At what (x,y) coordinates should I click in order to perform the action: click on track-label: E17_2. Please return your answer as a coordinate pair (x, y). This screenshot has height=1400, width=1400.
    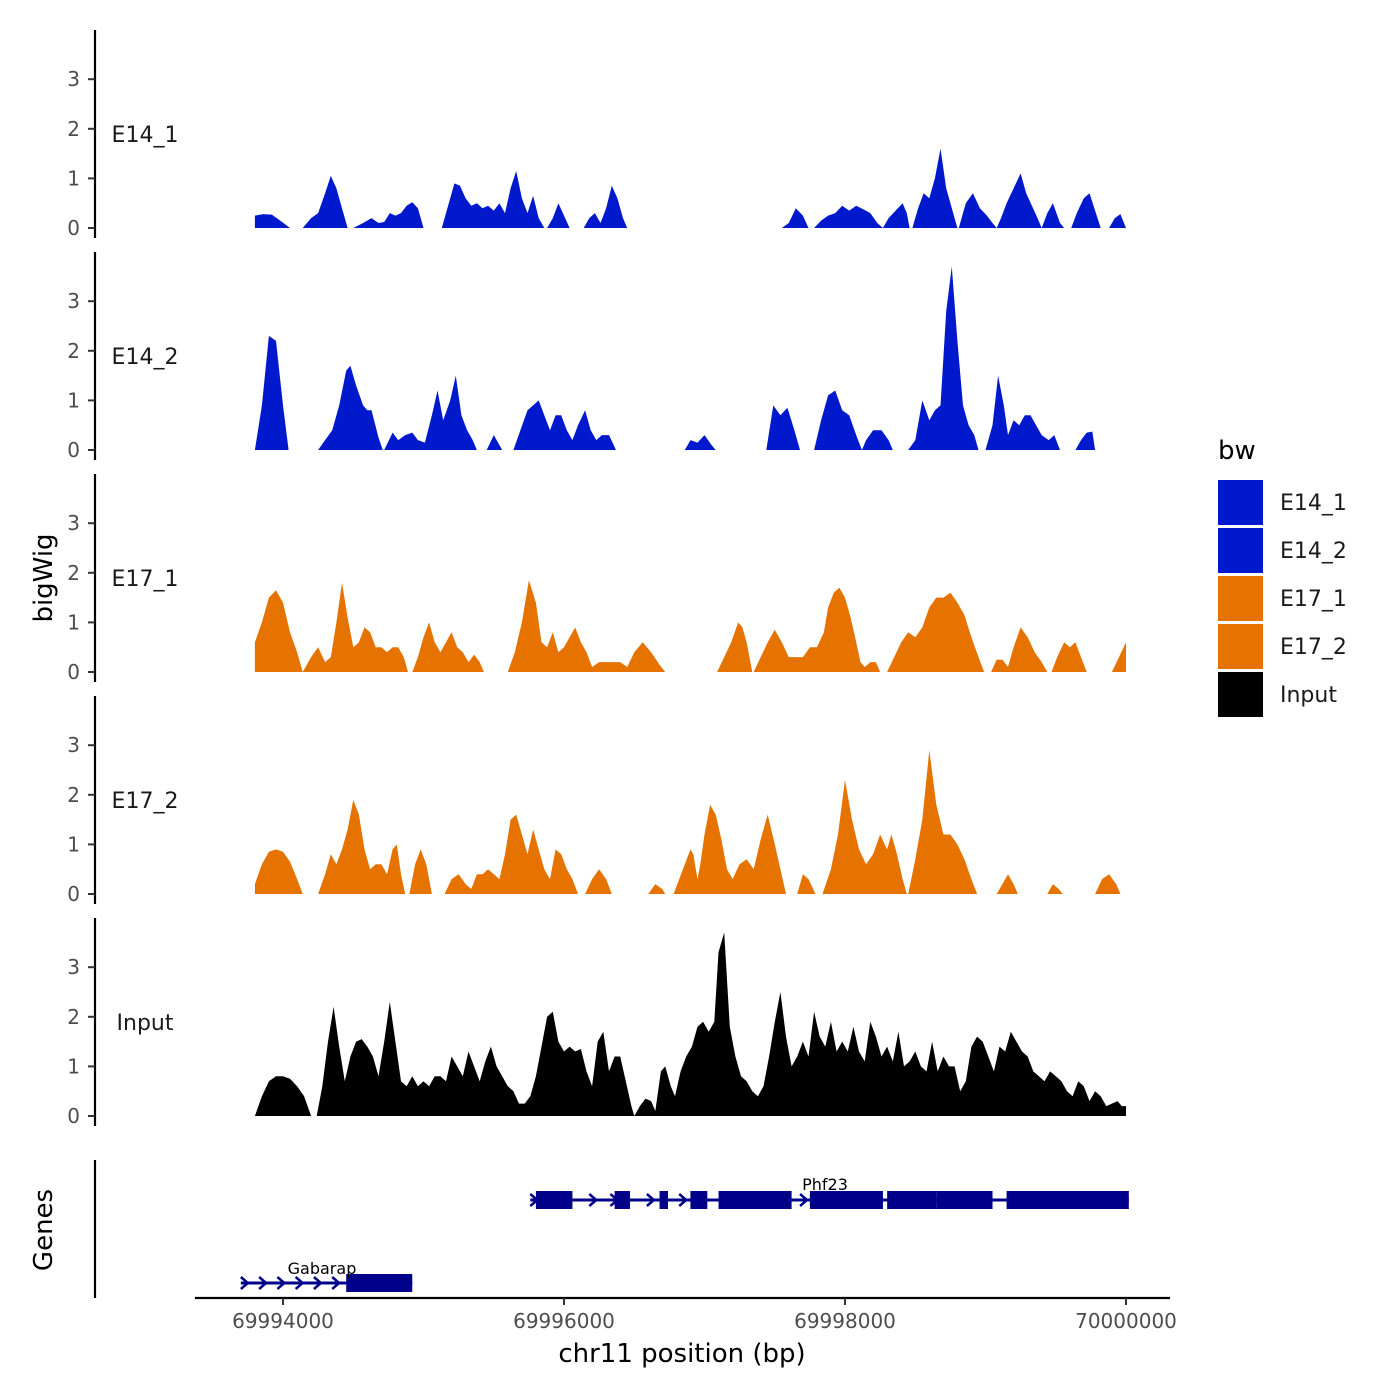
    Looking at the image, I should click on (145, 801).